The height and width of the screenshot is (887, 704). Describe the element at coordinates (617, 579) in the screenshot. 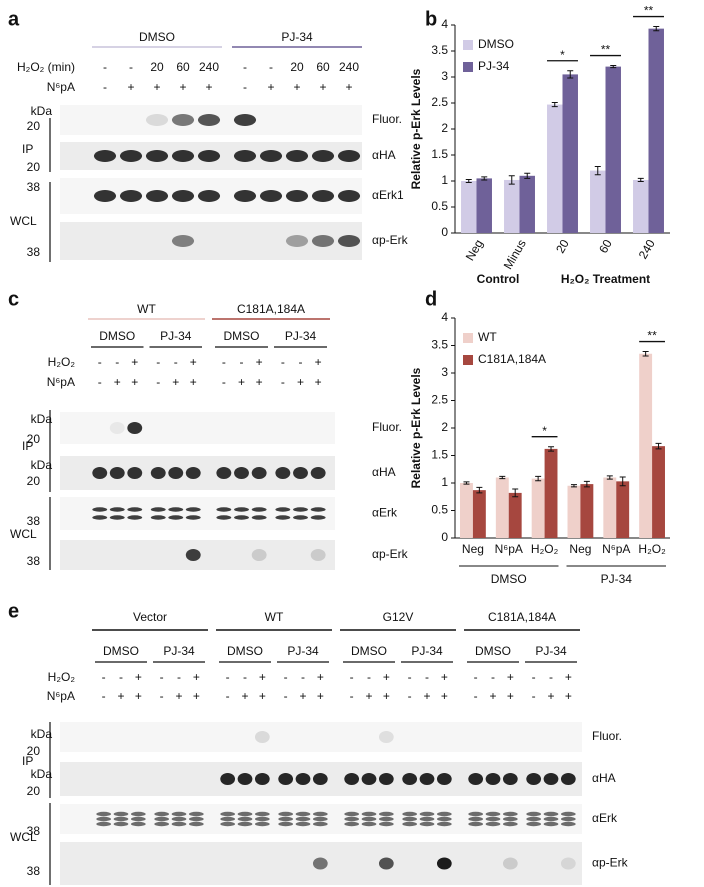

I see `group-label: PJ-34` at that location.